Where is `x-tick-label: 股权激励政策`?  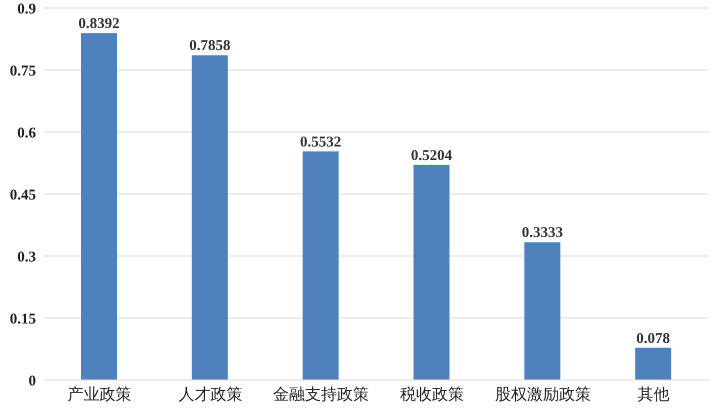
x-tick-label: 股权激励政策 is located at coordinates (542, 394).